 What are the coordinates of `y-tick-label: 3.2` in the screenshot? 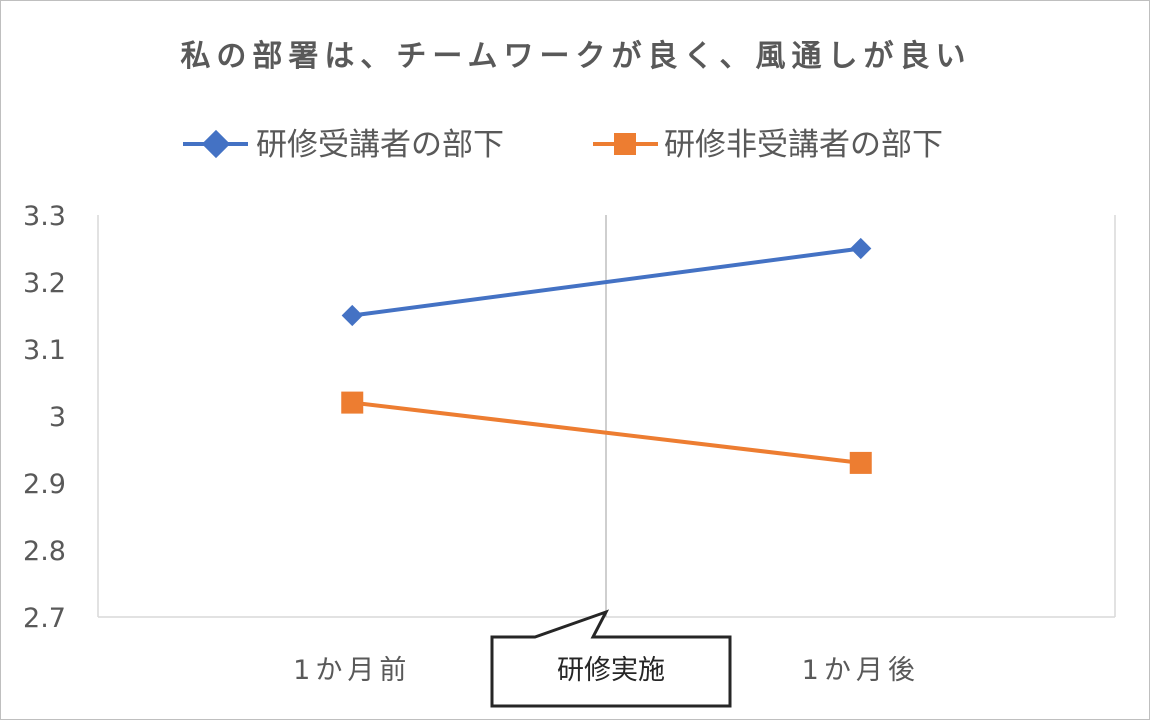 It's located at (44, 283).